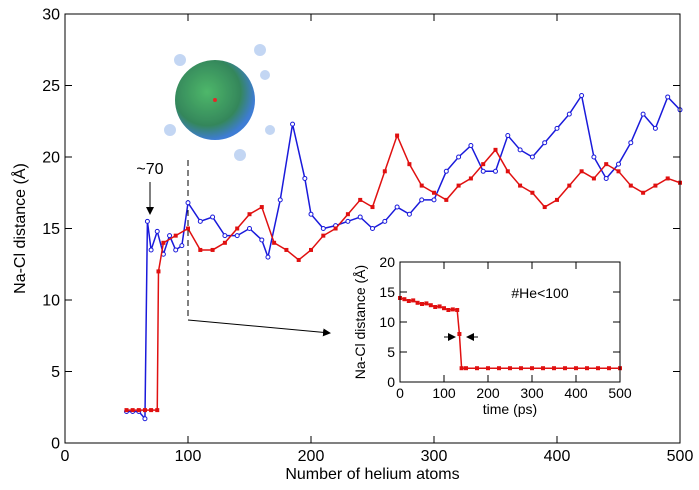  What do you see at coordinates (510, 409) in the screenshot?
I see `x-axis-label: time (ps)` at bounding box center [510, 409].